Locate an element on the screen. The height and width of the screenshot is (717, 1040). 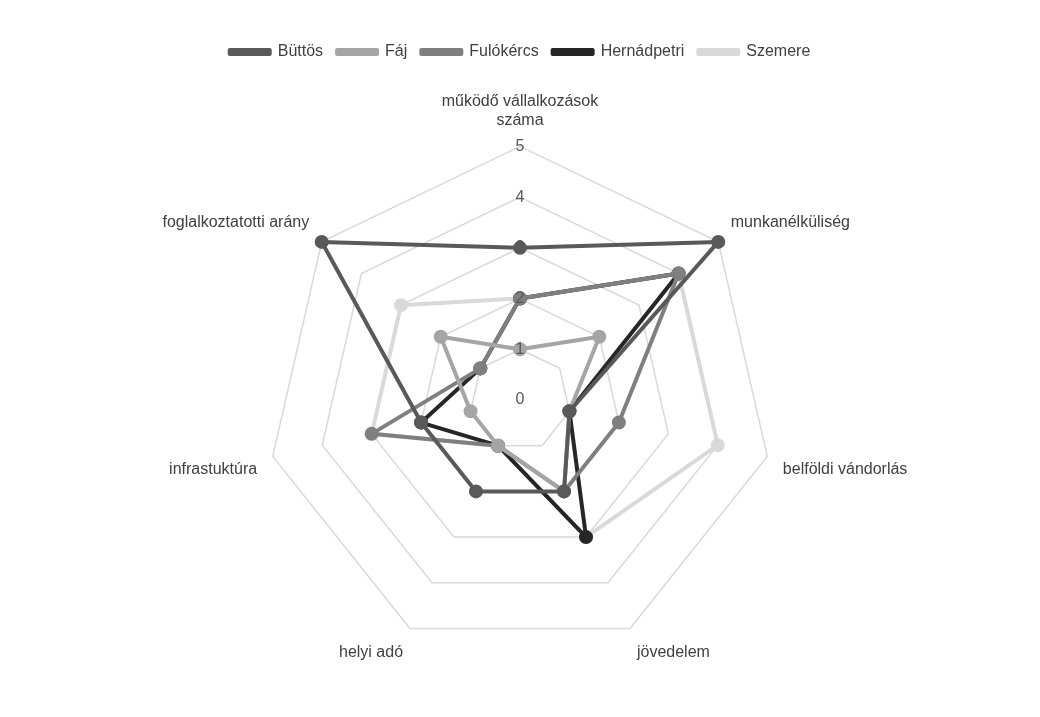
legend-label: Fáj is located at coordinates (396, 51).